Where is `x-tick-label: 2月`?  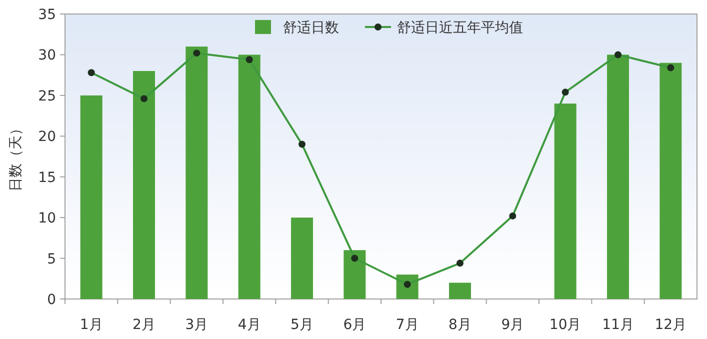
x-tick-label: 2月 is located at coordinates (144, 325).